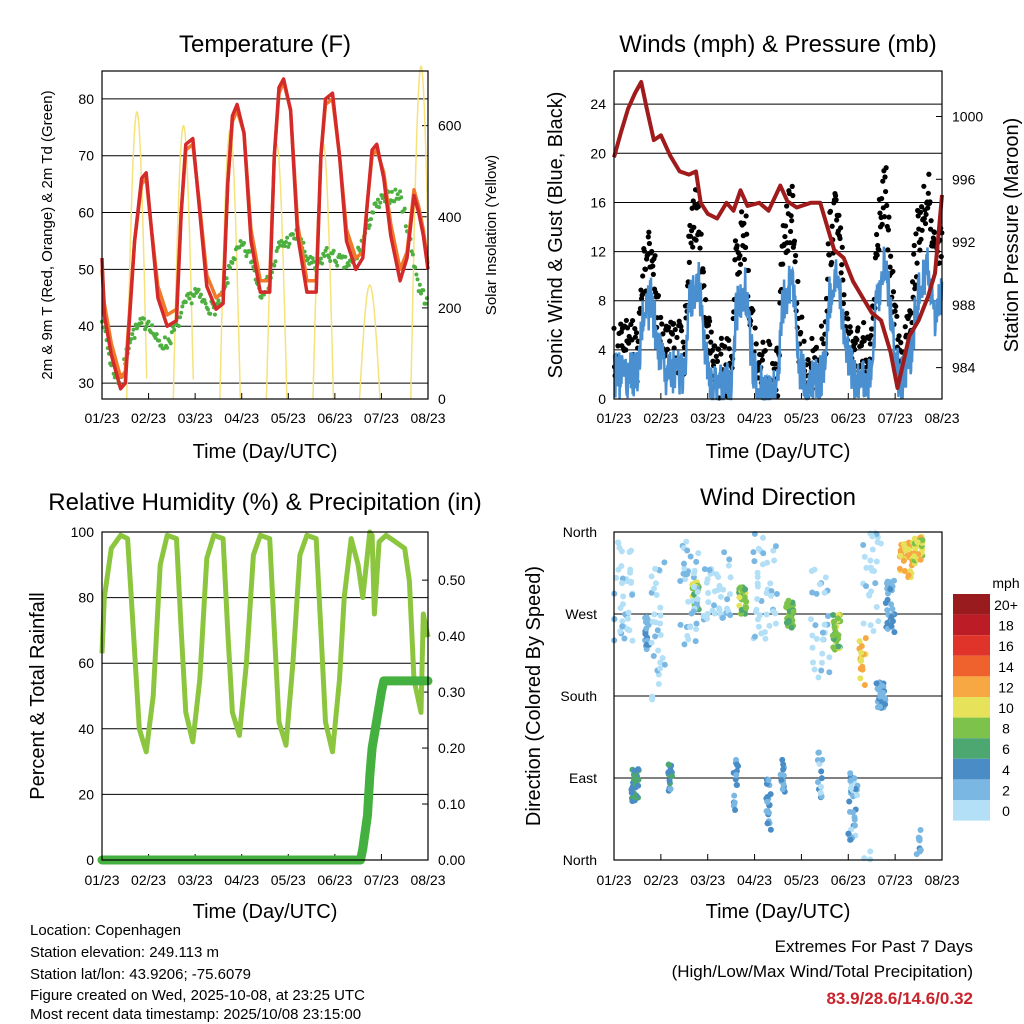  I want to click on plot-frame, so click(778, 696).